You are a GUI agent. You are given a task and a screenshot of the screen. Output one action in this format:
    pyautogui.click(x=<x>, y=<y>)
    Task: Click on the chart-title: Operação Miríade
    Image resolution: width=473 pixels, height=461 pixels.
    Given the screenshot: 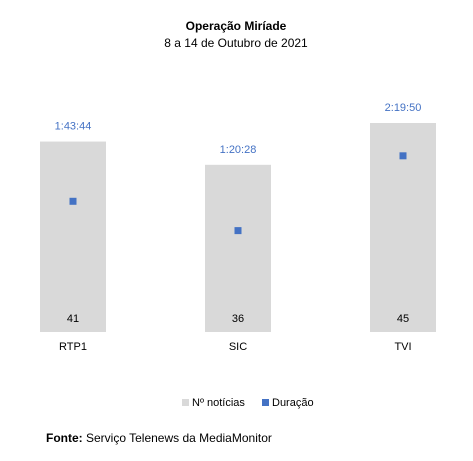 What is the action you would take?
    pyautogui.click(x=236, y=26)
    